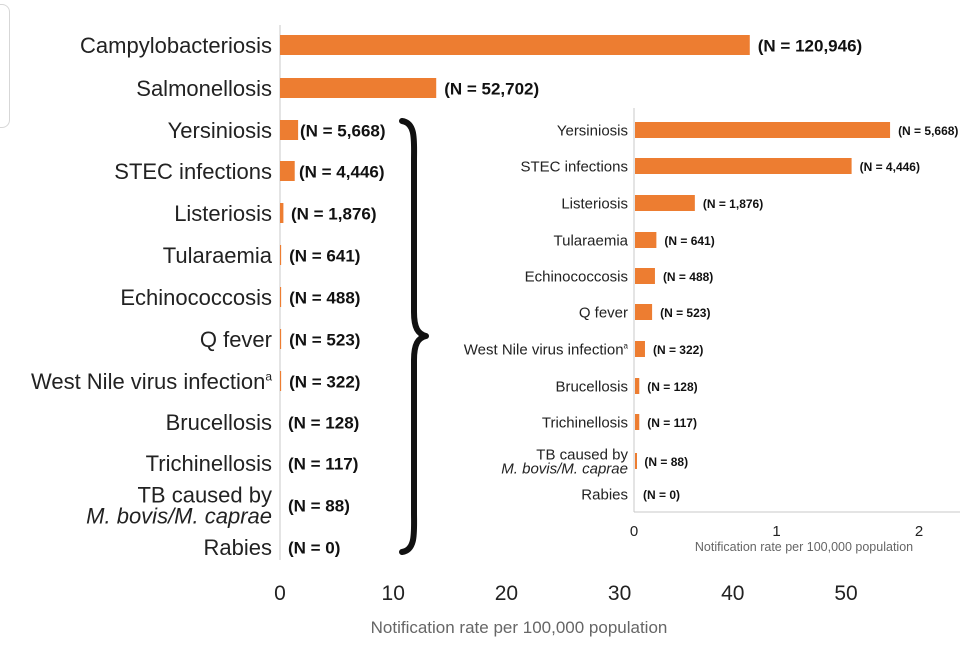 The width and height of the screenshot is (980, 655). What do you see at coordinates (591, 386) in the screenshot?
I see `inset-category-label: Brucellosis` at bounding box center [591, 386].